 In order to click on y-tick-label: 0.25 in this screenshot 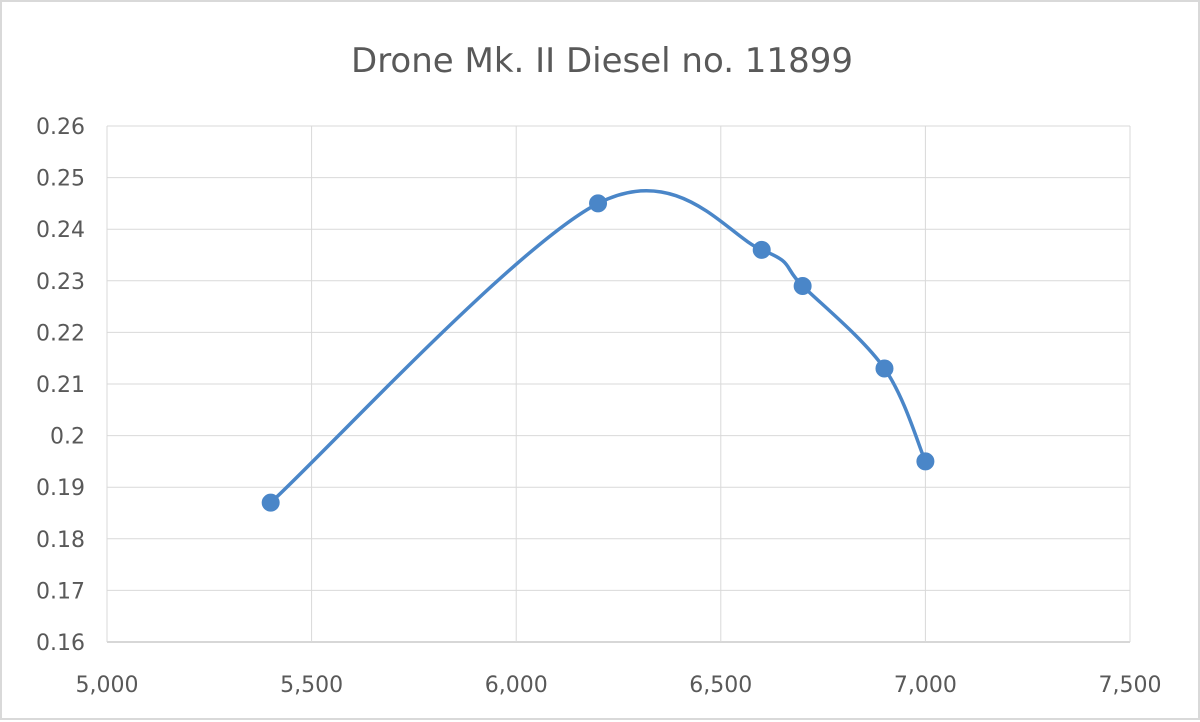, I will do `click(60, 179)`.